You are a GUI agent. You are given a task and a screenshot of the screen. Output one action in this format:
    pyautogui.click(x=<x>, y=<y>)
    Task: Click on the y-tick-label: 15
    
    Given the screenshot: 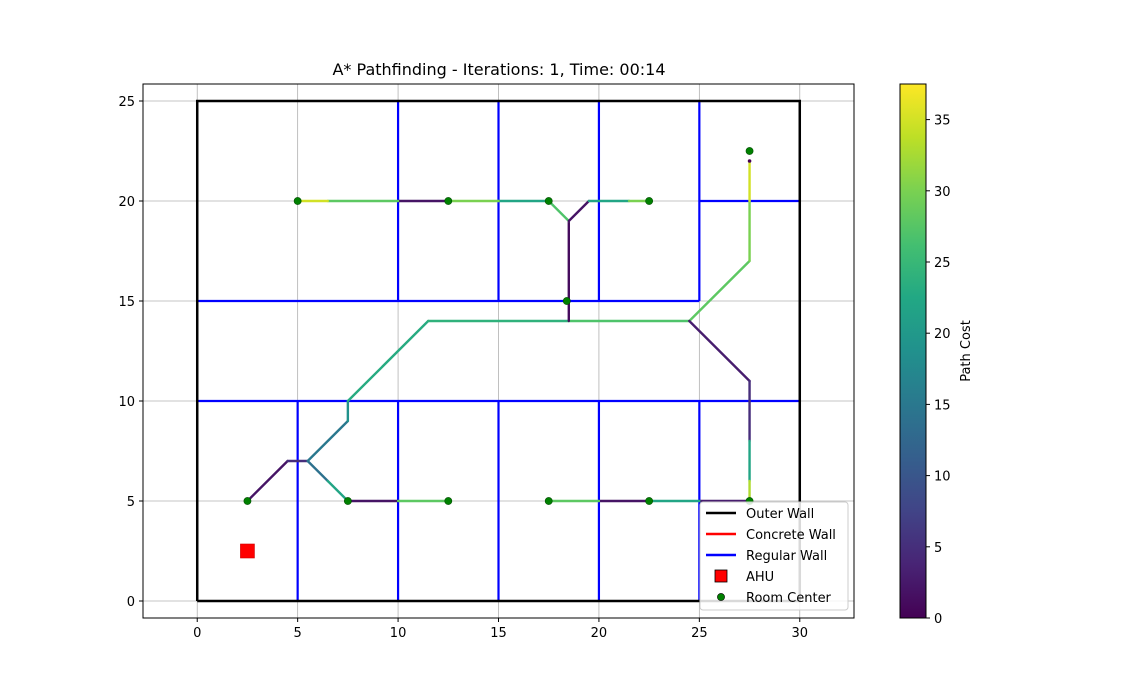 What is the action you would take?
    pyautogui.click(x=126, y=302)
    